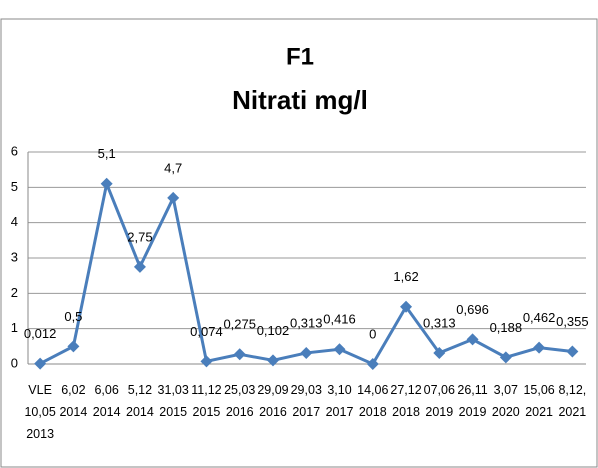 This screenshot has width=598, height=468. I want to click on data-label: 0, so click(372, 333).